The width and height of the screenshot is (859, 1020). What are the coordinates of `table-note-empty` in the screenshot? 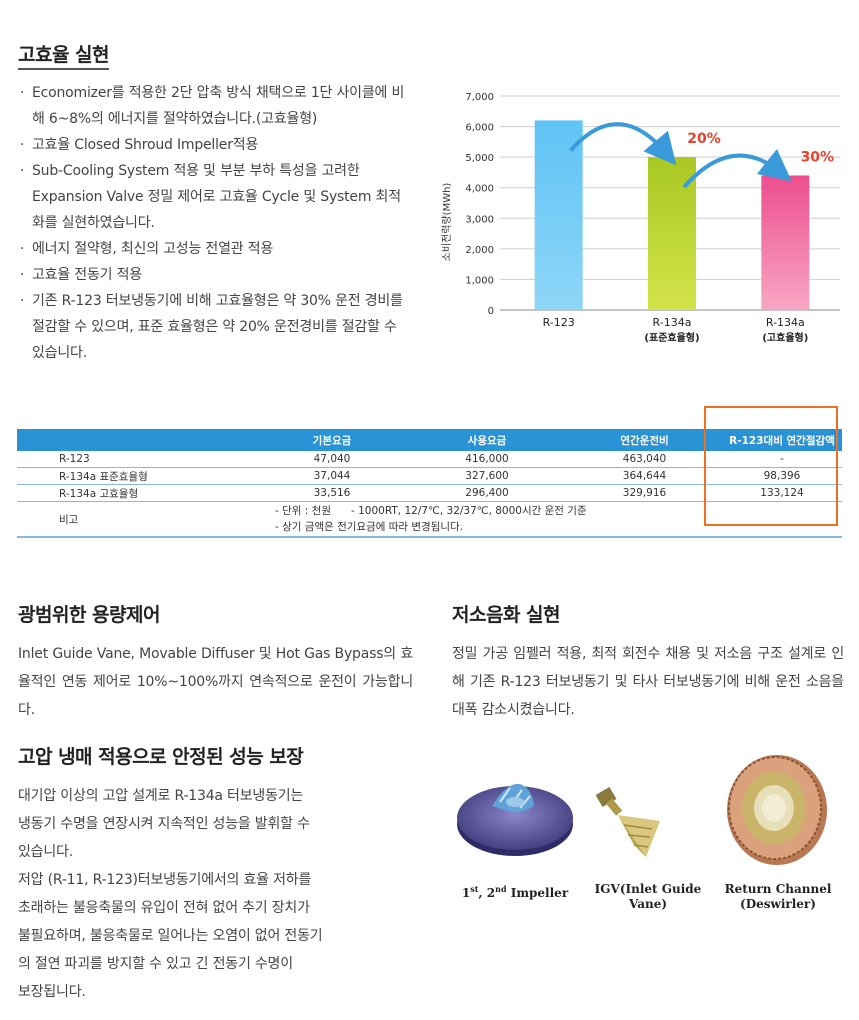 It's located at (782, 519).